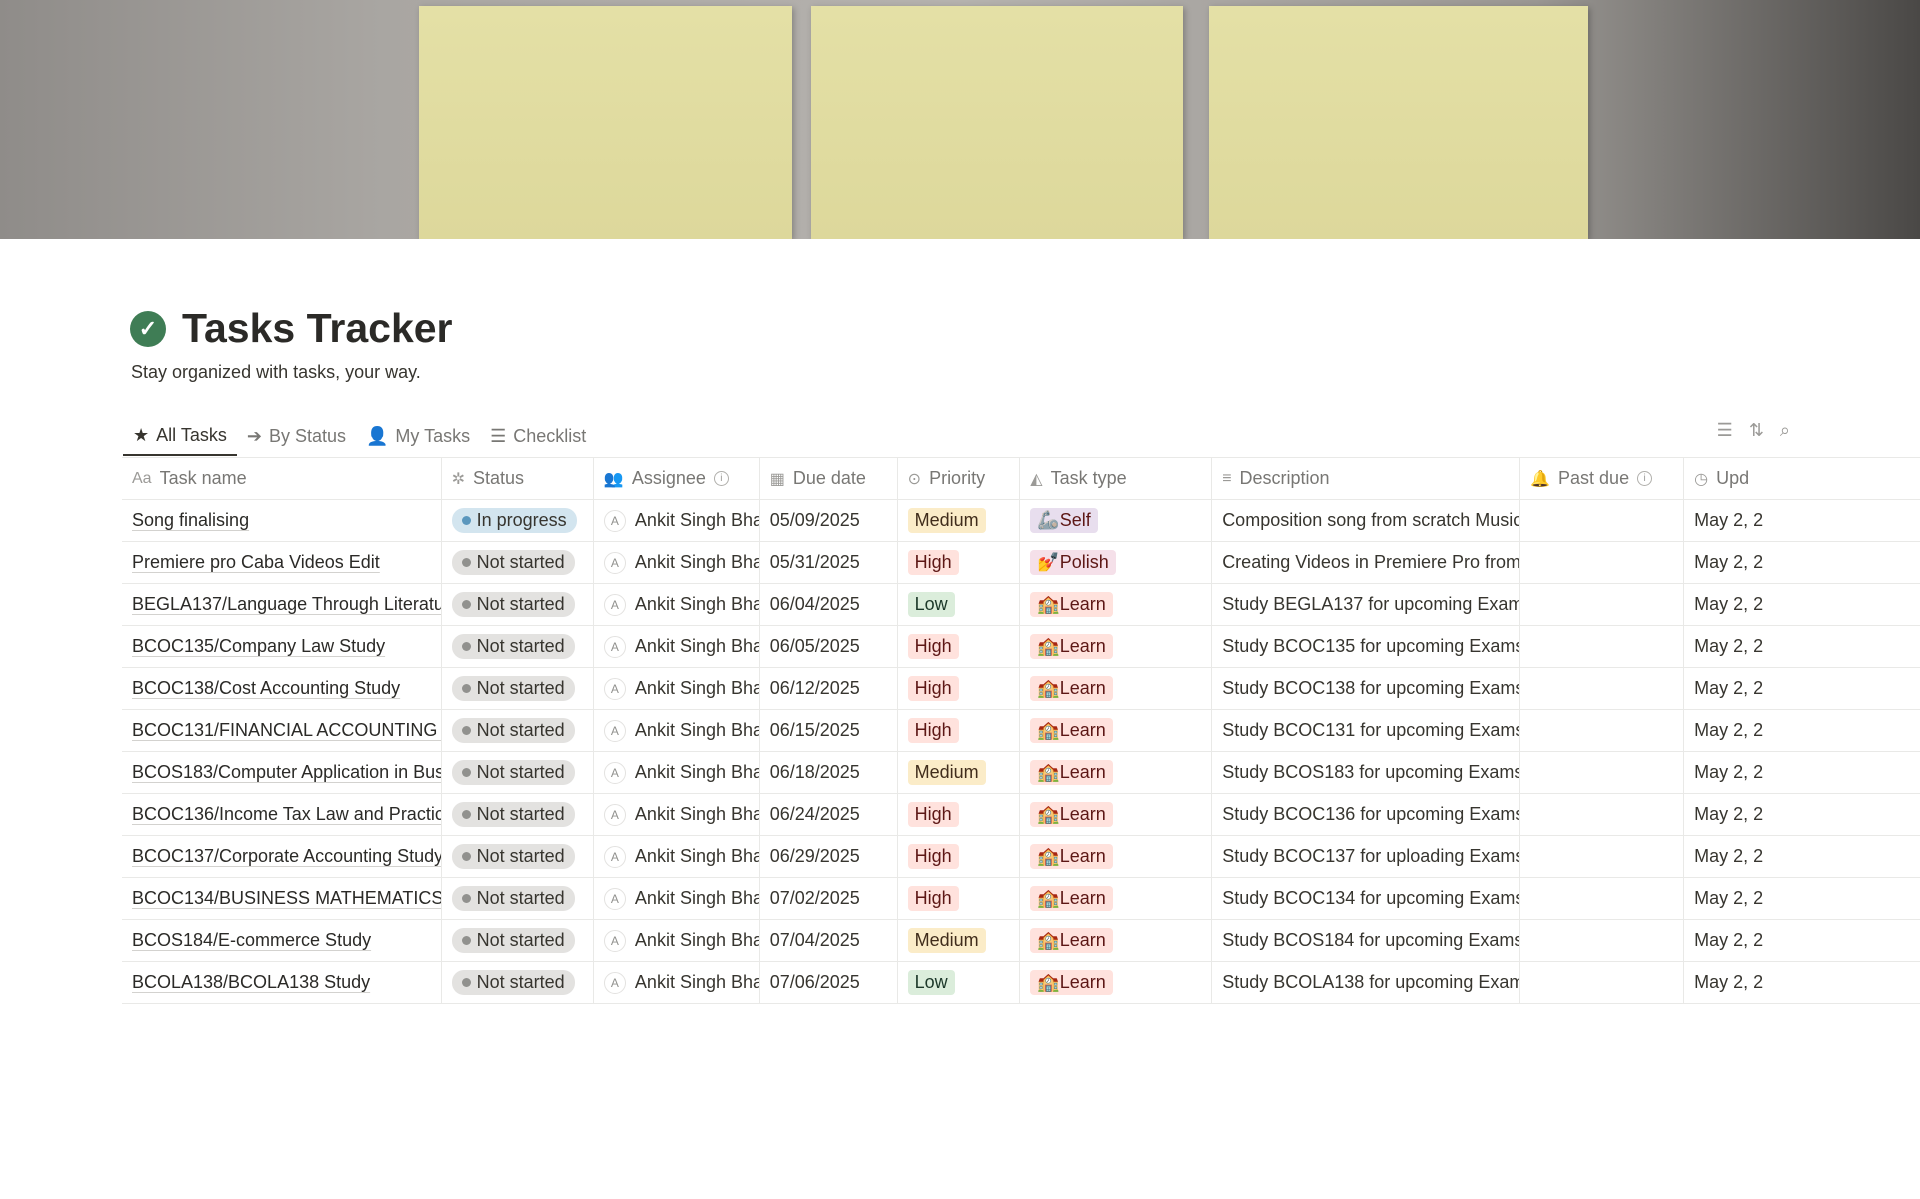 This screenshot has height=1199, width=1920. Describe the element at coordinates (1366, 520) in the screenshot. I see `description-cell: Composition song from scratch Music -` at that location.